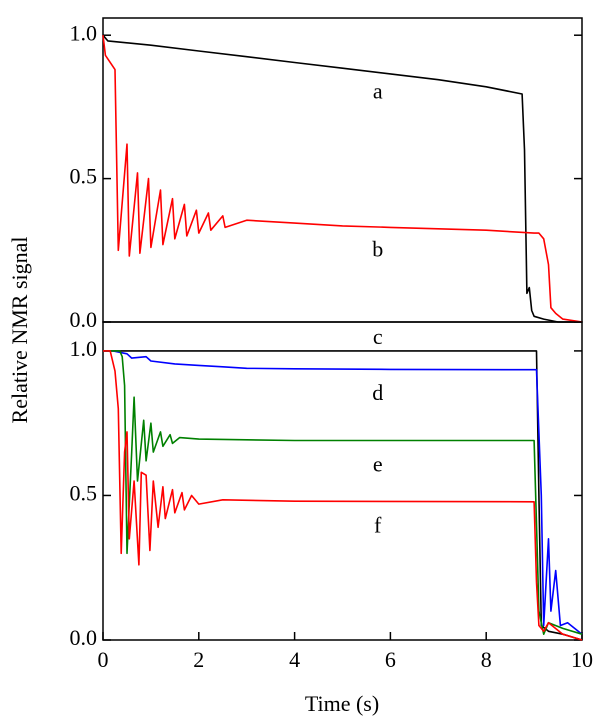 The image size is (599, 725). Describe the element at coordinates (377, 249) in the screenshot. I see `curve-label: b` at that location.